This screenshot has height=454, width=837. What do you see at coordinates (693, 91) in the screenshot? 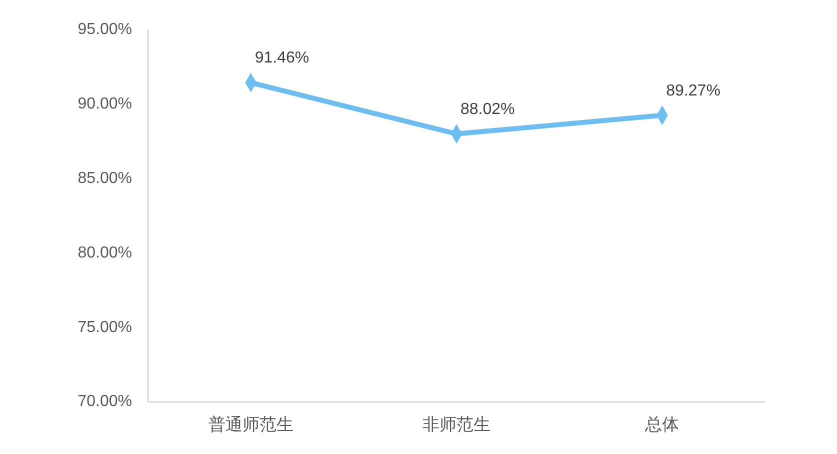
I see `data-label: 89.27%` at bounding box center [693, 91].